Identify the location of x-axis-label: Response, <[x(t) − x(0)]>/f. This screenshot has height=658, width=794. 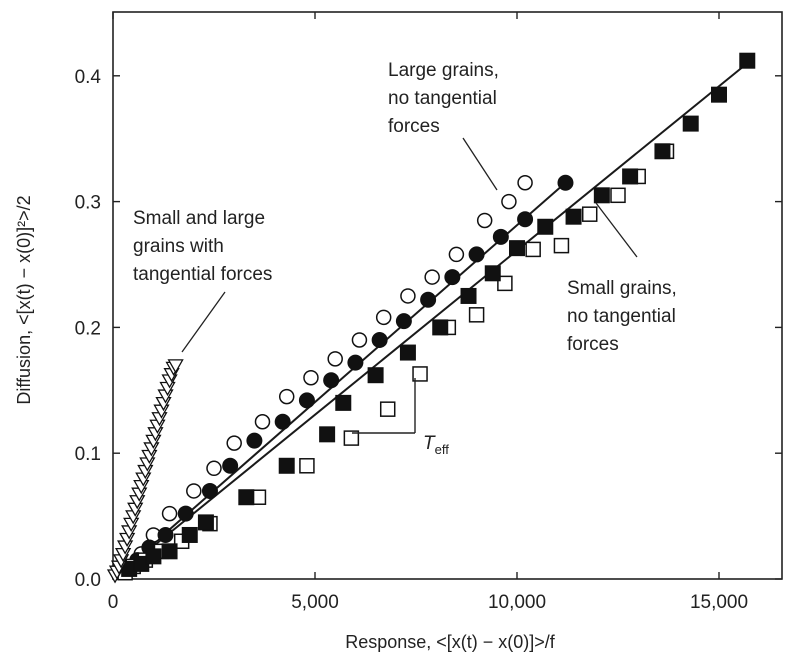
(450, 642).